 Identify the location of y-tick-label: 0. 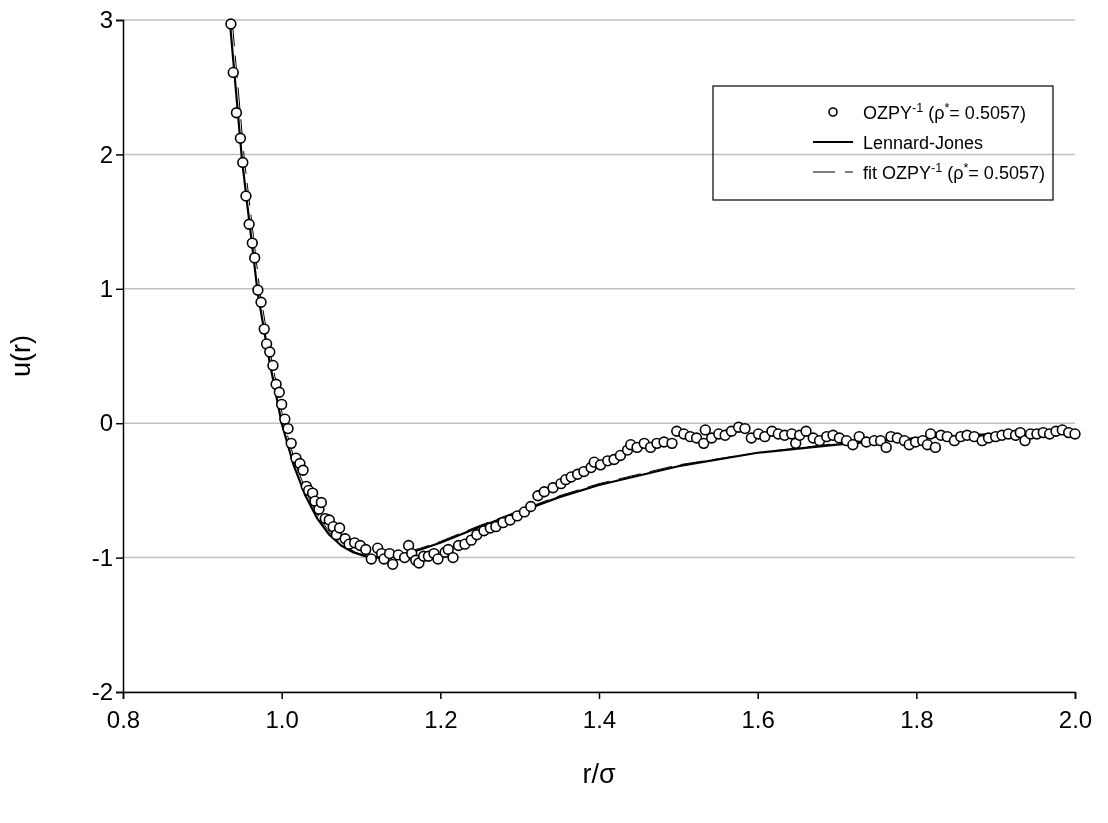
(106, 423).